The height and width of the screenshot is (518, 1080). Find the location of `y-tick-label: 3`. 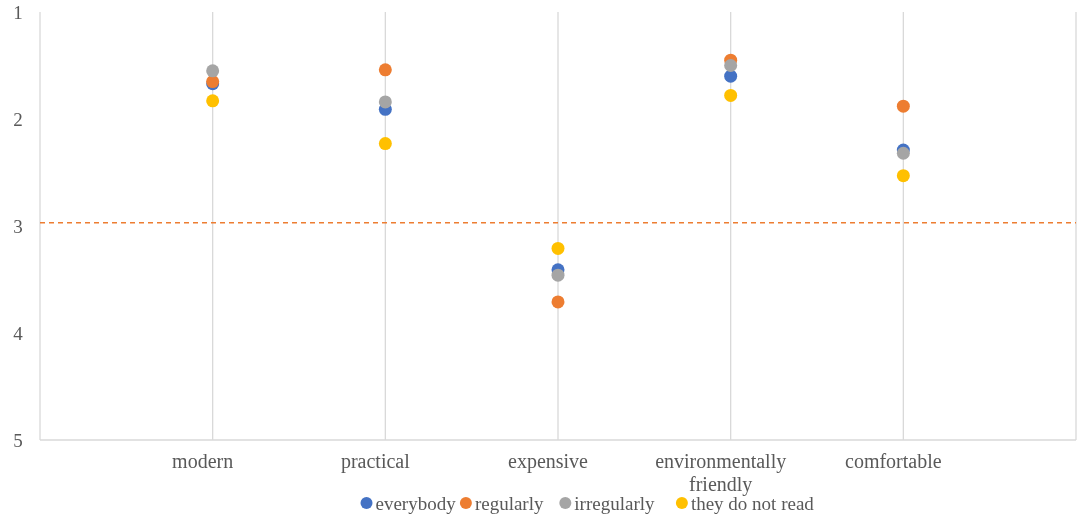

y-tick-label: 3 is located at coordinates (18, 226).